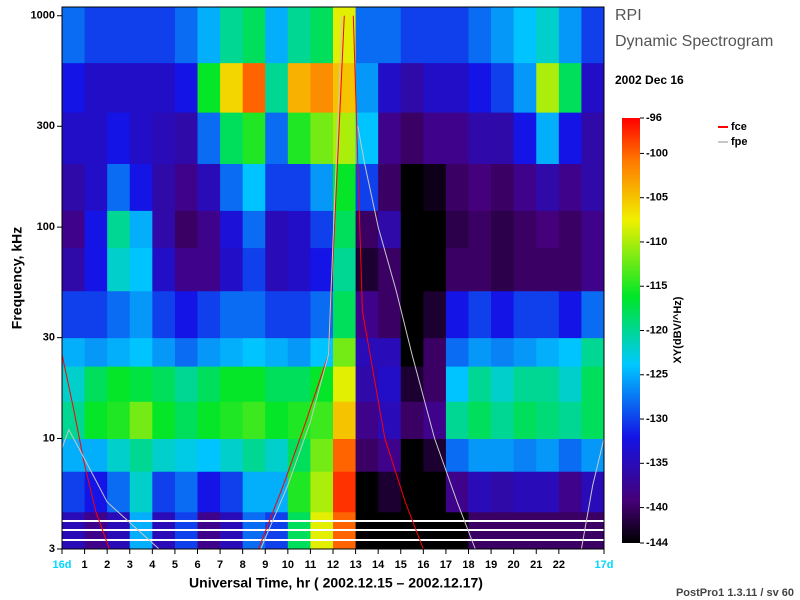  Describe the element at coordinates (197, 565) in the screenshot. I see `x-tick-label: 6` at that location.